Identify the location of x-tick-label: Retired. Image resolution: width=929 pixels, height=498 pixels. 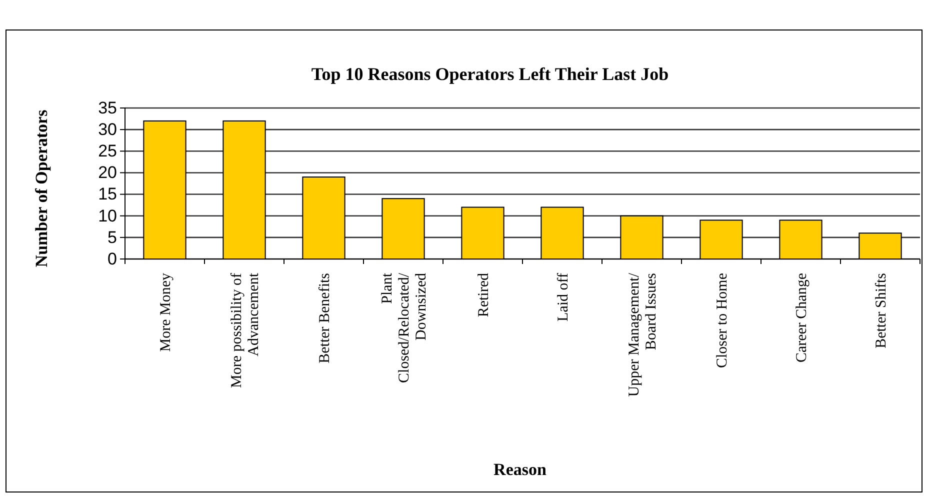
(484, 295).